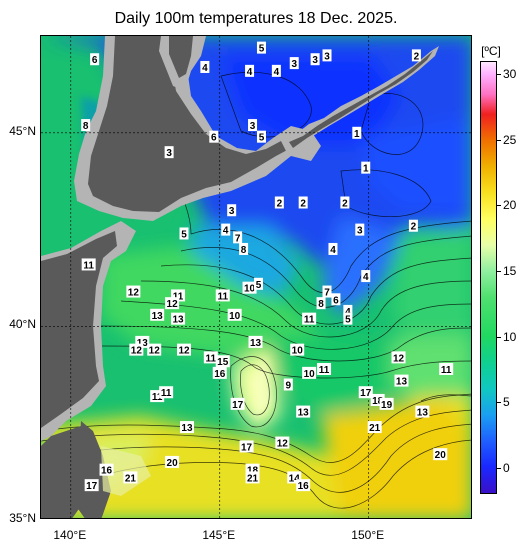  I want to click on temperature-value-label: 8, so click(244, 249).